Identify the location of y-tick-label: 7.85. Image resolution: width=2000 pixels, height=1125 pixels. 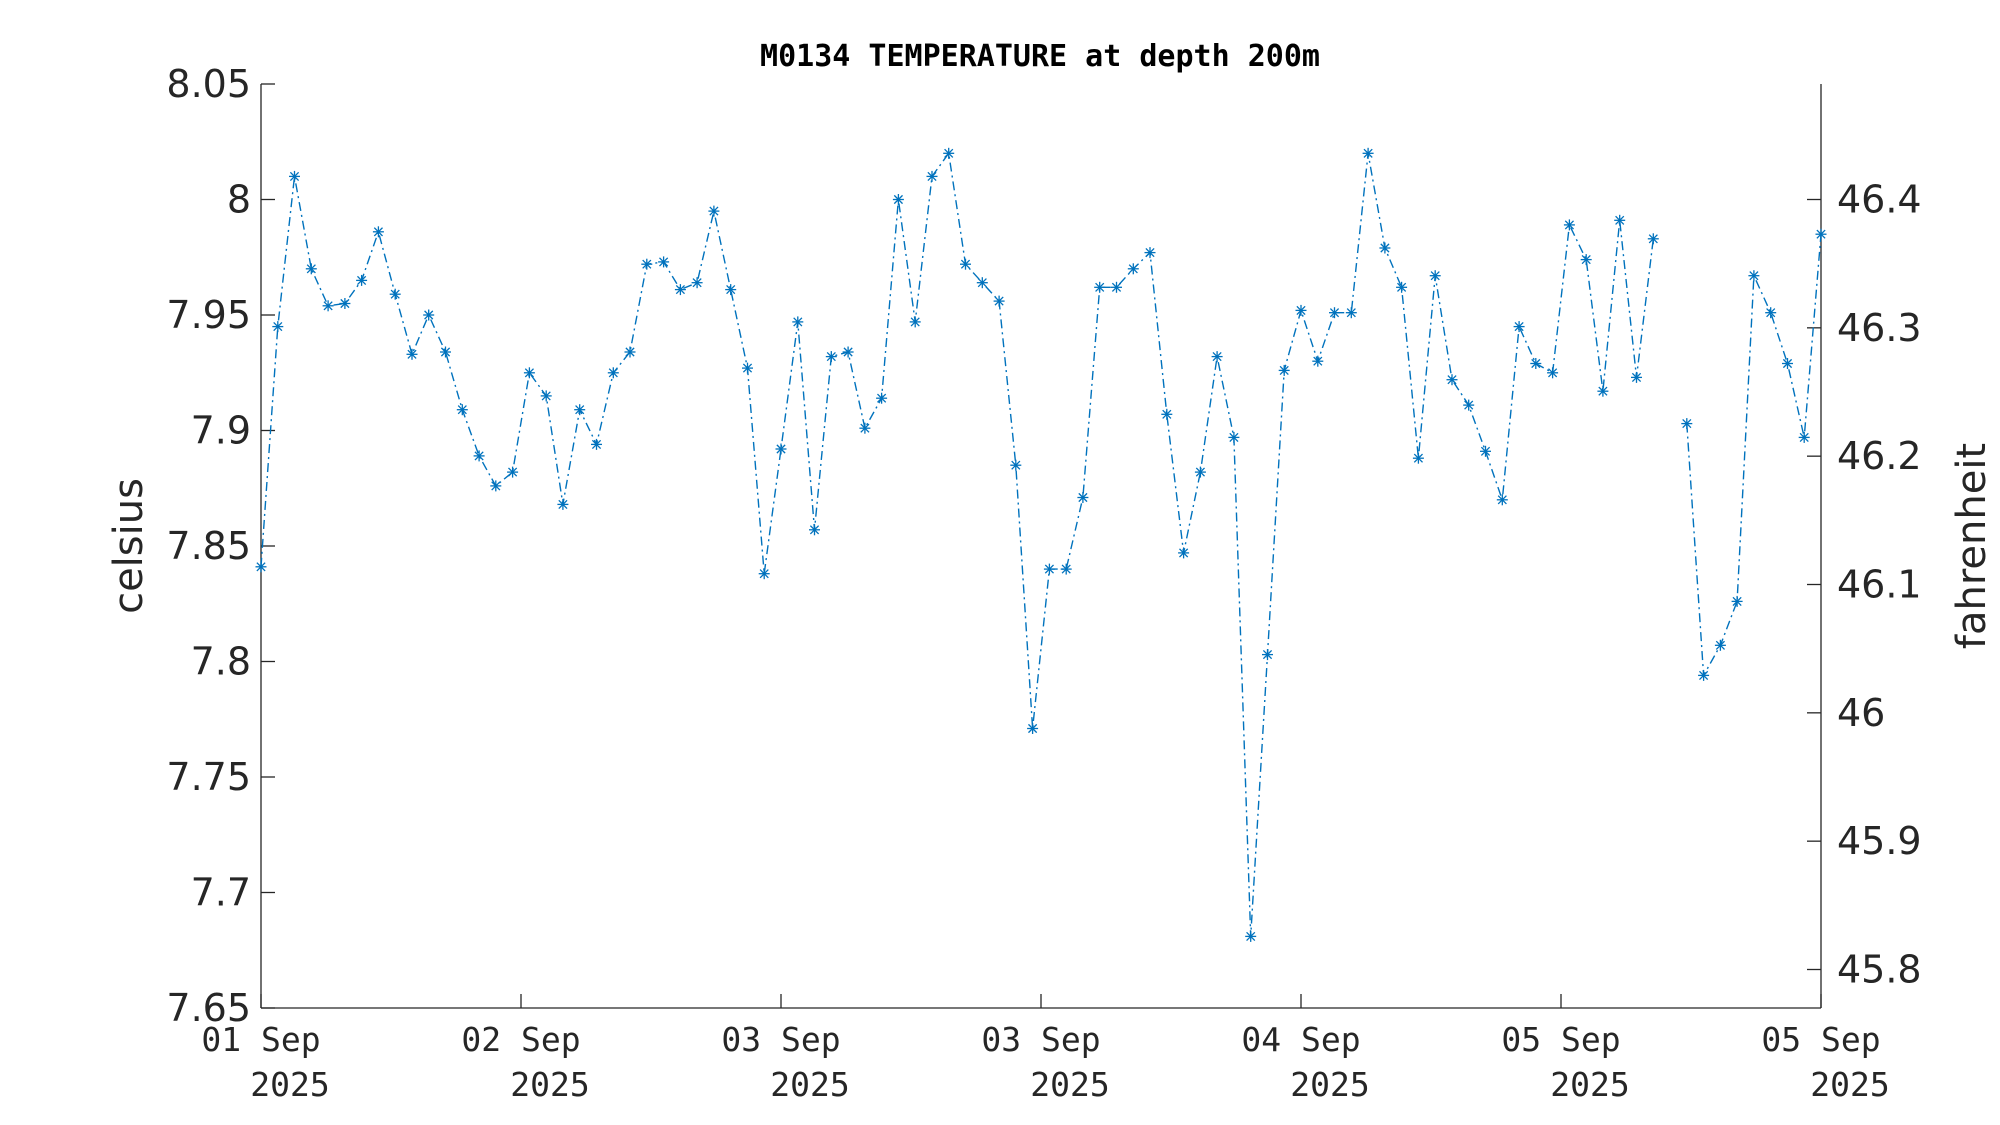
(208, 546).